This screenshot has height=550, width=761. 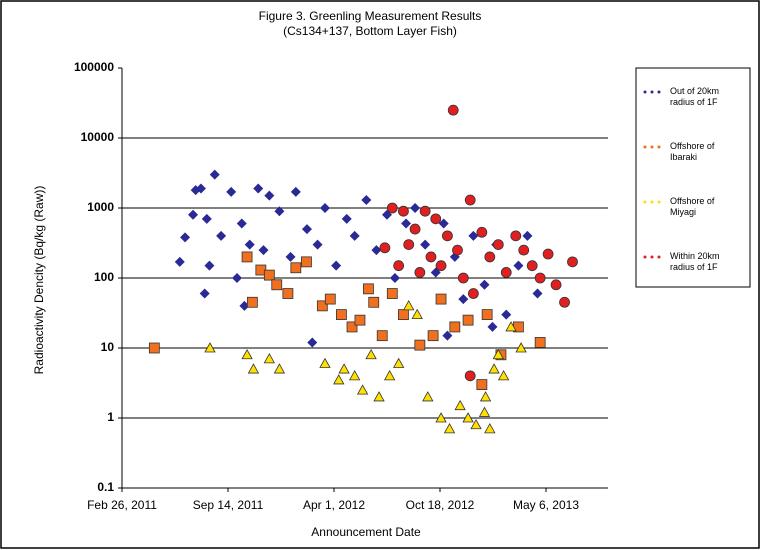 What do you see at coordinates (334, 505) in the screenshot?
I see `x-tick-label: Apr 1, 2012` at bounding box center [334, 505].